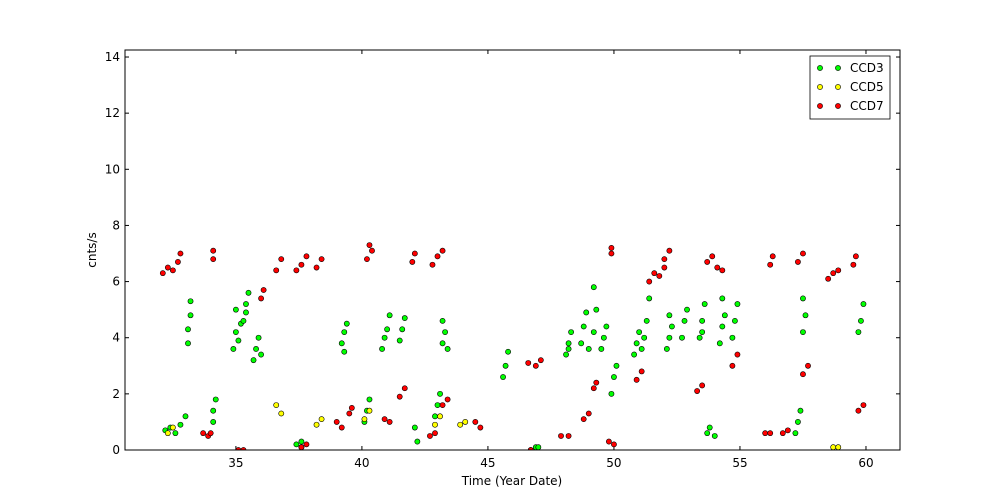 This screenshot has height=500, width=1000. What do you see at coordinates (867, 106) in the screenshot?
I see `legend-label: CCD7` at bounding box center [867, 106].